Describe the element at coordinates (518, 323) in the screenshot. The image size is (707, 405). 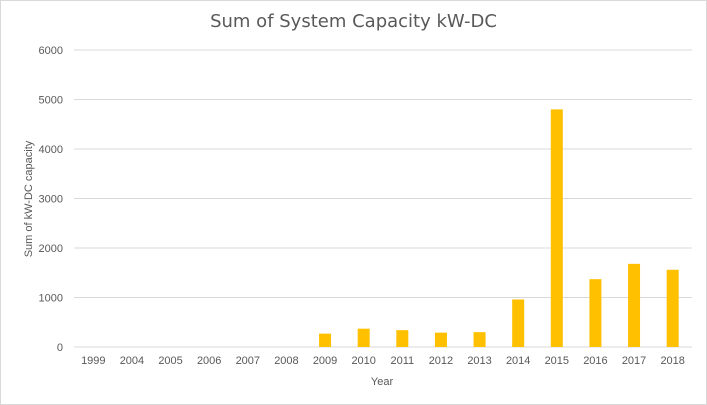
I see `bar-2014` at that location.